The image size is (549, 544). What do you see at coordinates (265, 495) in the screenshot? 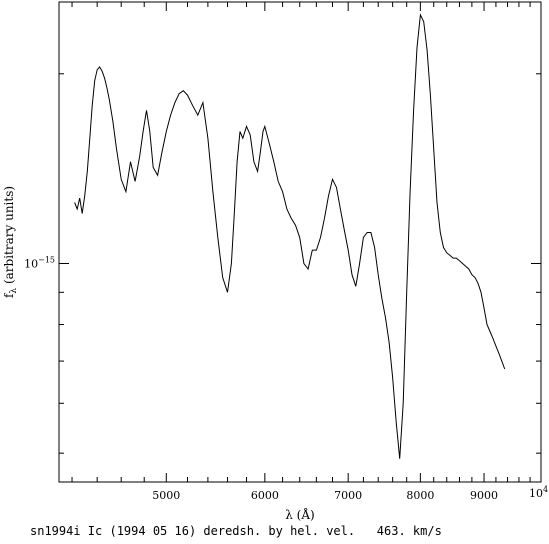
I see `x-tick-label: 6000` at bounding box center [265, 495].